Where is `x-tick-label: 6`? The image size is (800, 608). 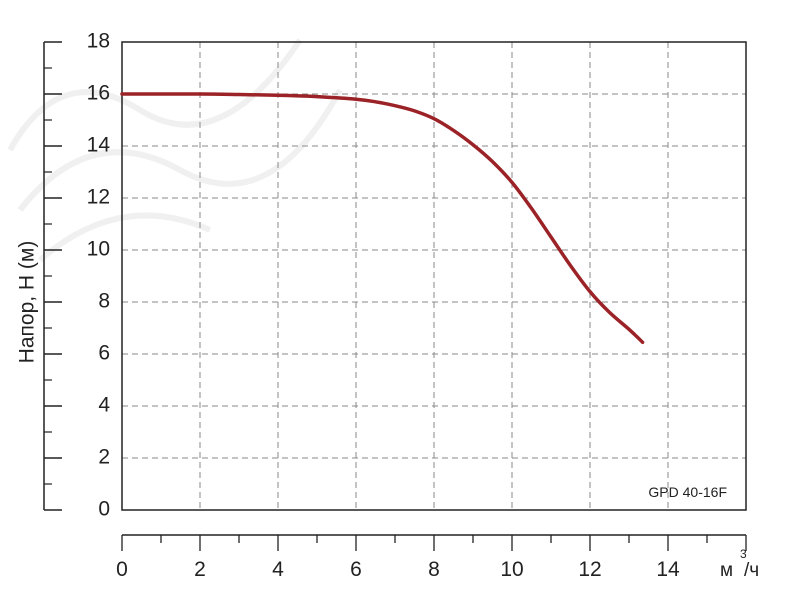
x-tick-label: 6 is located at coordinates (356, 569).